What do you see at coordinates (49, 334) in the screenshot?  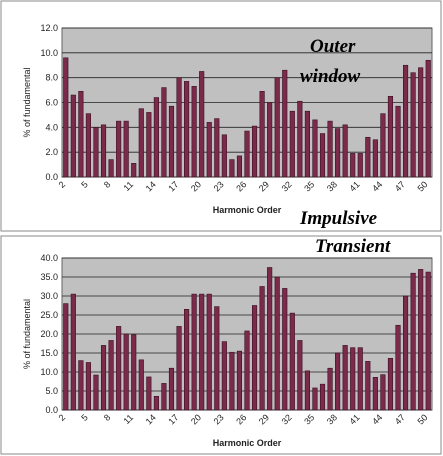 I see `y-tick-label: 20.0` at bounding box center [49, 334].